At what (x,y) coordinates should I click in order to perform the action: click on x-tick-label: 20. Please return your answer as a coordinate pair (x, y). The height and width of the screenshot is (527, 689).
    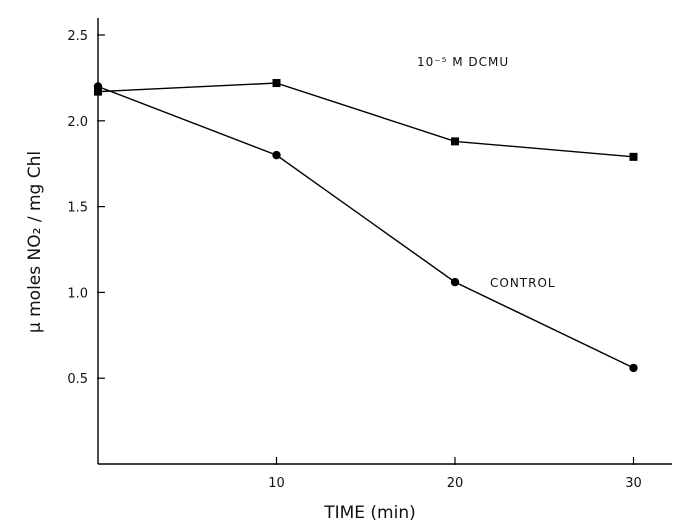
    Looking at the image, I should click on (455, 483).